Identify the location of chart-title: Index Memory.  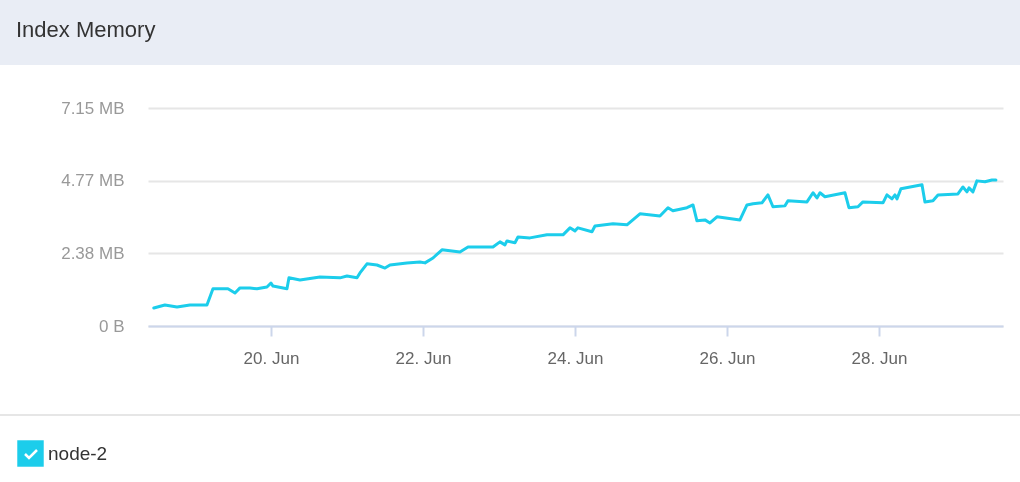
(510, 32).